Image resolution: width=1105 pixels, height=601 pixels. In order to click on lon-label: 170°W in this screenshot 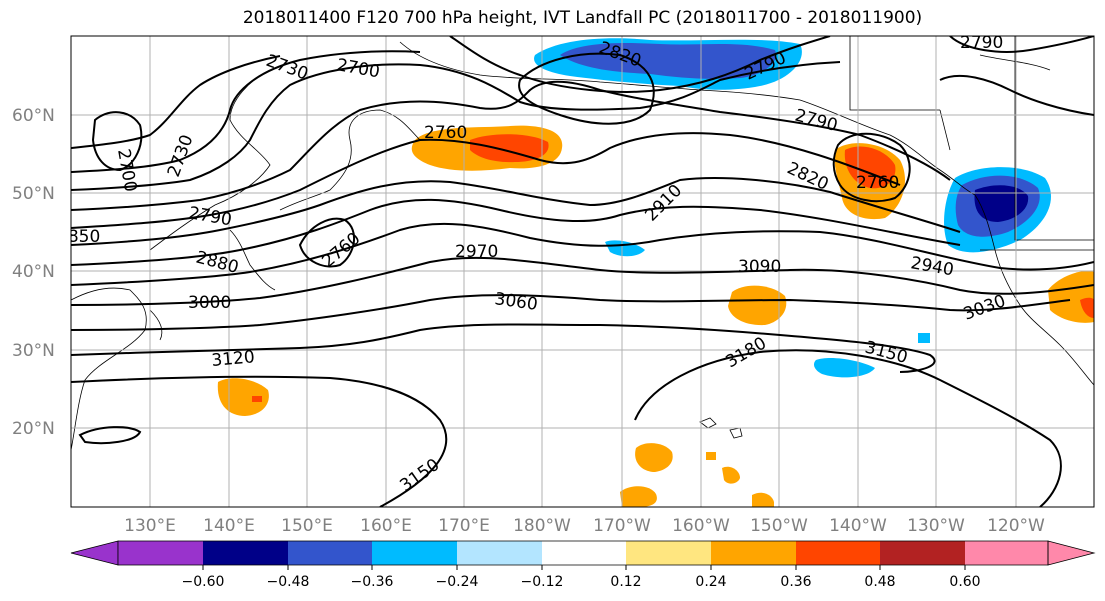, I will do `click(622, 526)`.